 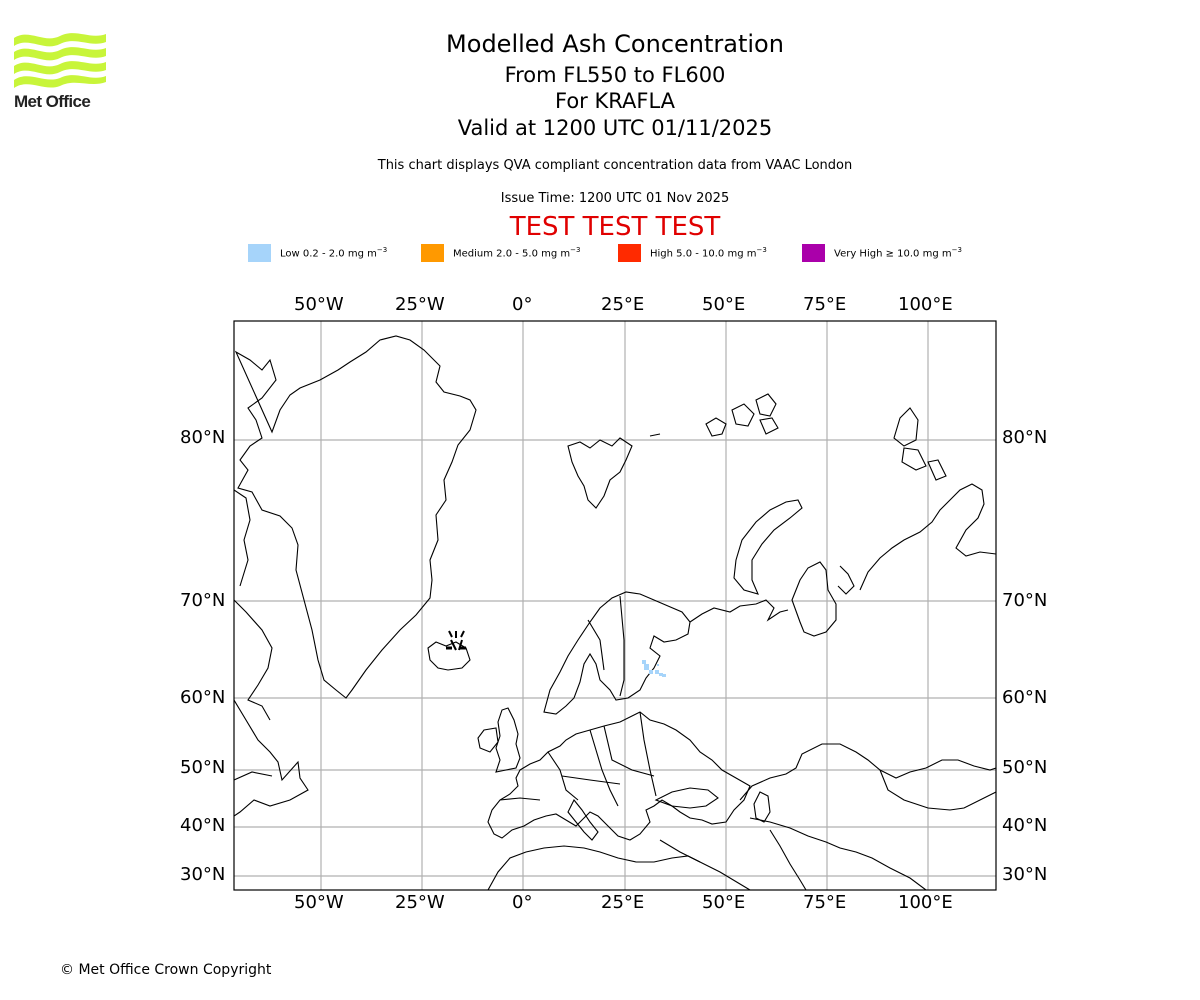 I want to click on legend-item-high: High 5.0 - 10.0 mg m−3, so click(x=692, y=253).